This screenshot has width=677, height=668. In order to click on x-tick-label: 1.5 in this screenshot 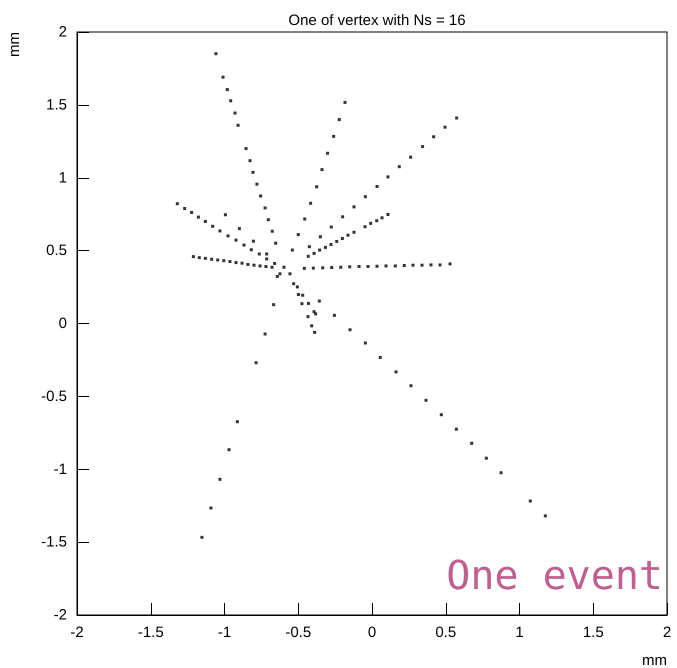, I will do `click(593, 632)`.